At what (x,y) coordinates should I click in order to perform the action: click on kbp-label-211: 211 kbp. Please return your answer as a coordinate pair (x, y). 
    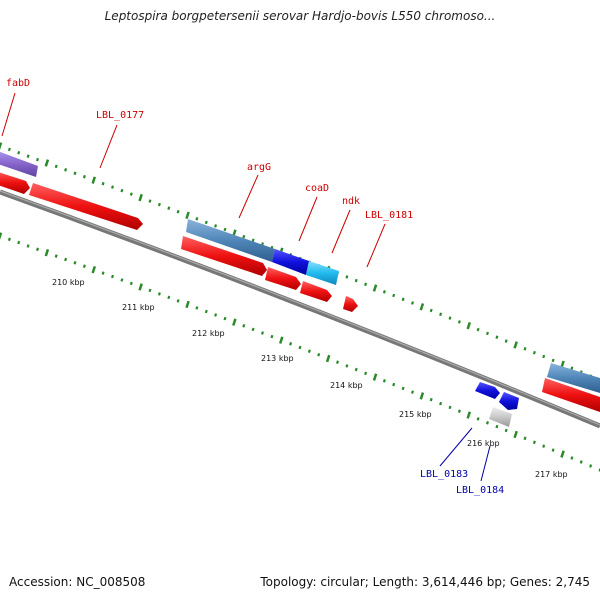
    Looking at the image, I should click on (138, 307).